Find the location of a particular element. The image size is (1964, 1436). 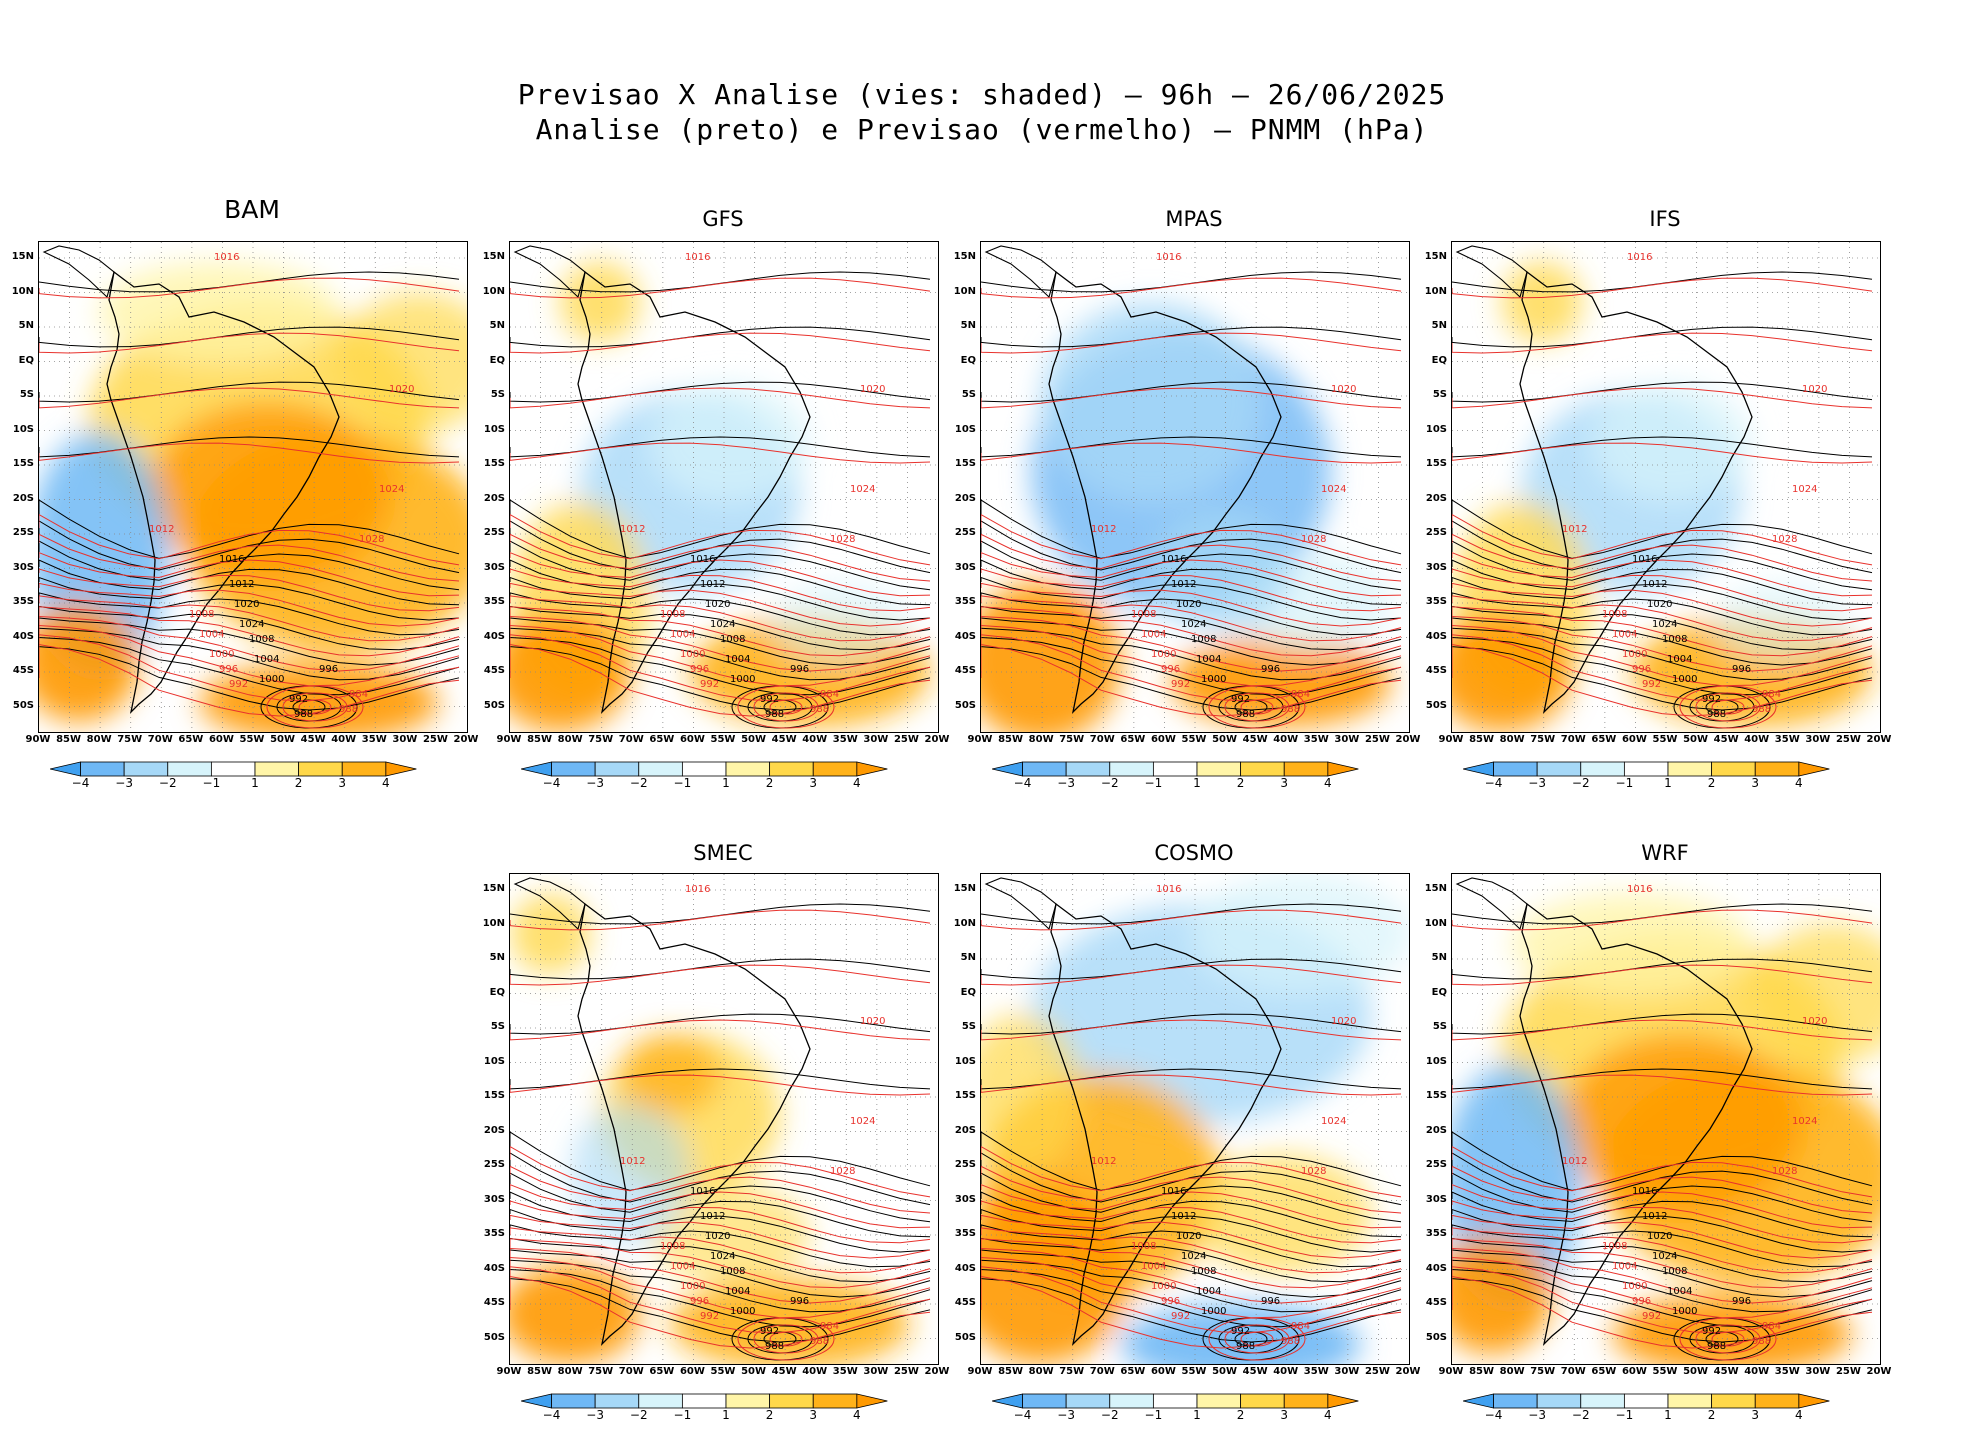

low-pressure-contour is located at coordinates (786, 1339).